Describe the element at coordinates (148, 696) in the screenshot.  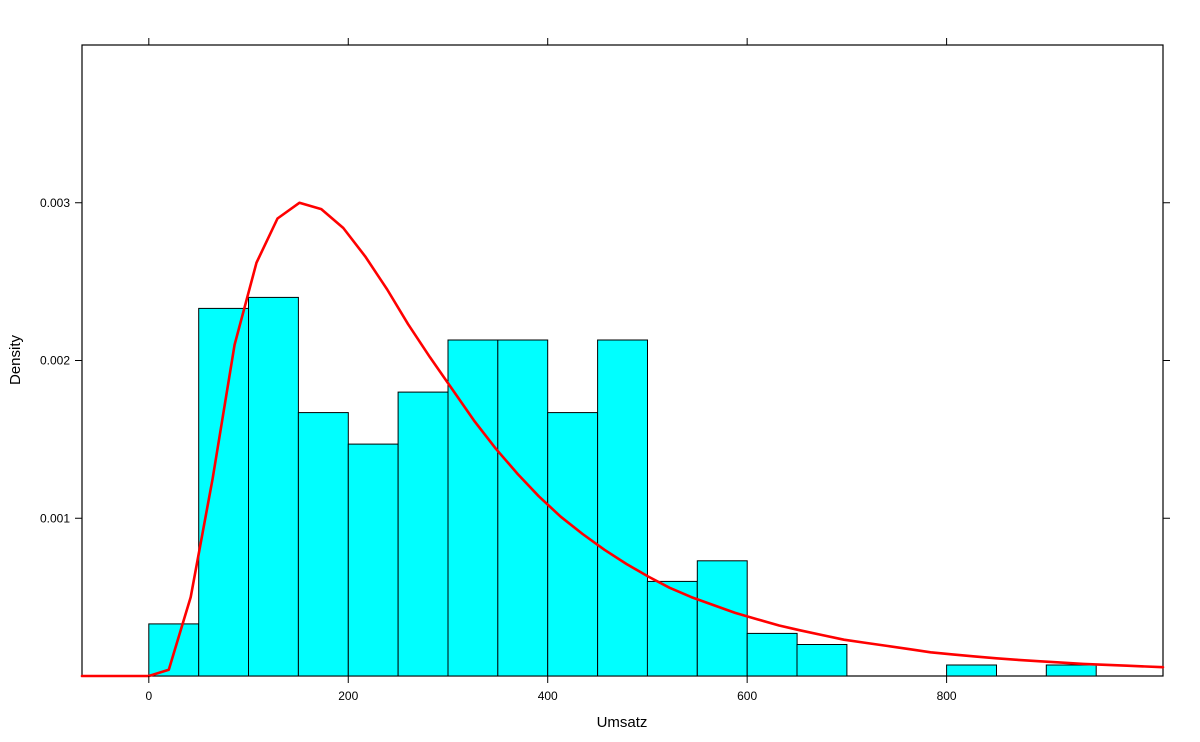
I see `x-tick-label: 0` at that location.